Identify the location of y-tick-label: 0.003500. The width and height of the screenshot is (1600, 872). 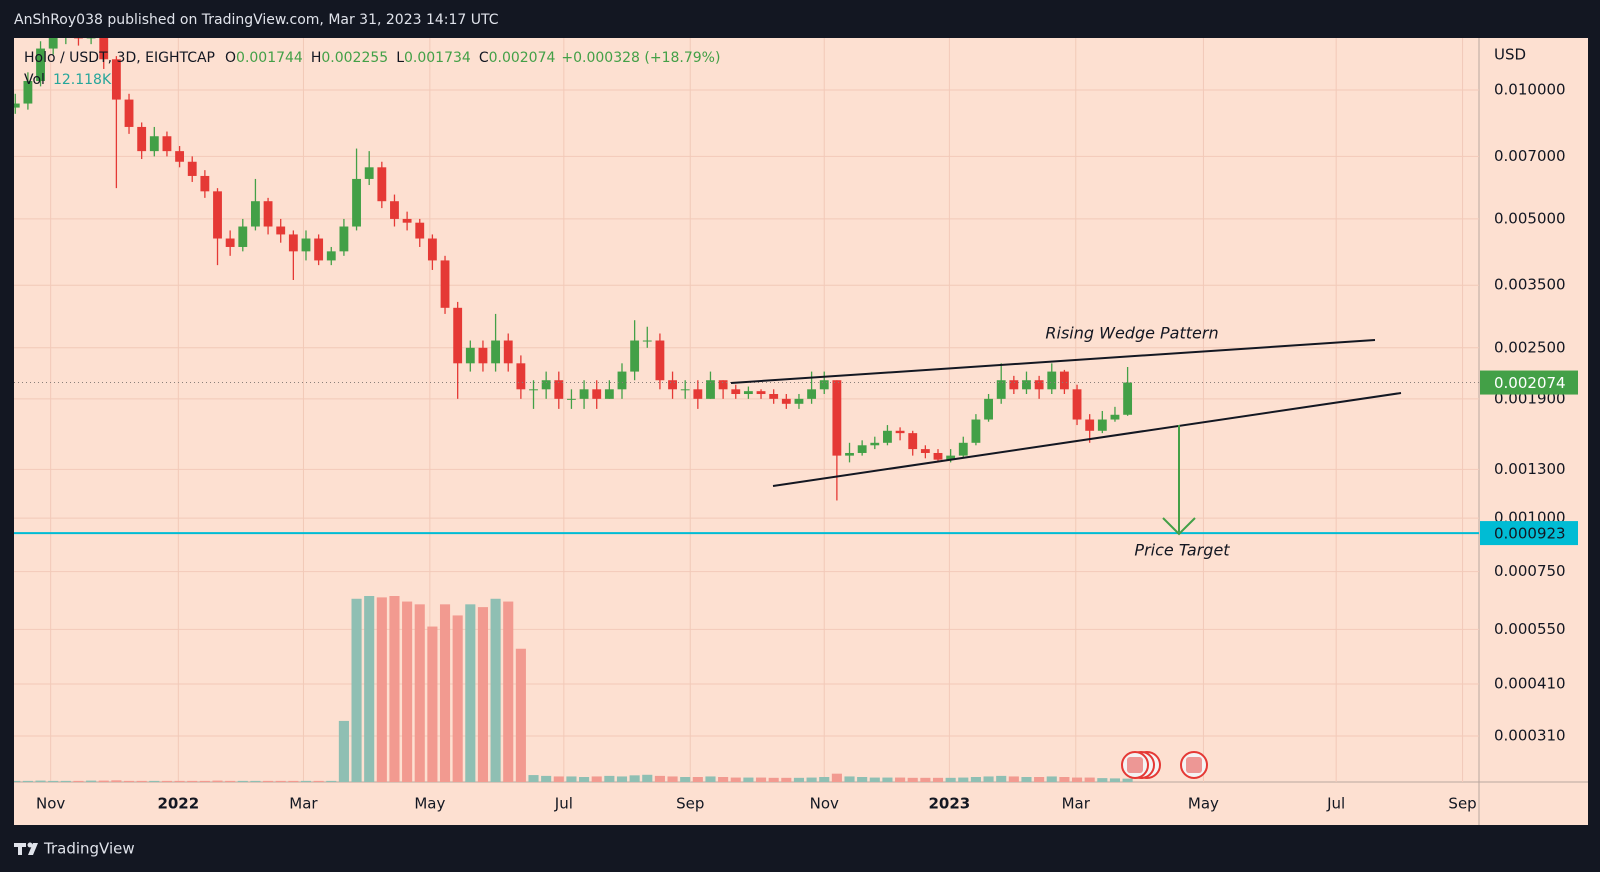
(1530, 285).